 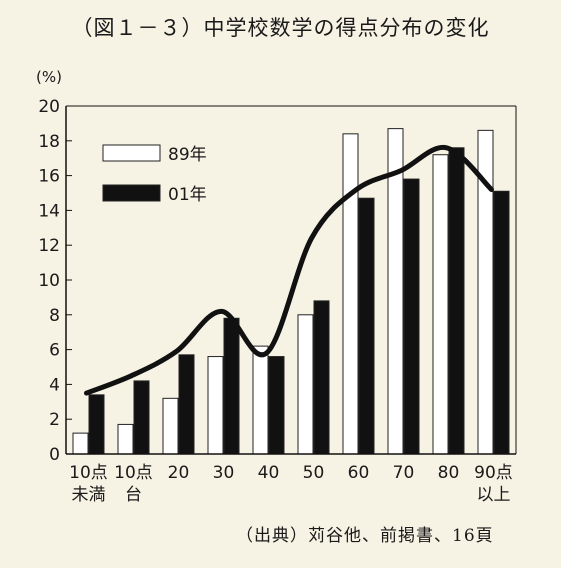 What do you see at coordinates (494, 495) in the screenshot?
I see `x-tick-label-9-line2: 以上` at bounding box center [494, 495].